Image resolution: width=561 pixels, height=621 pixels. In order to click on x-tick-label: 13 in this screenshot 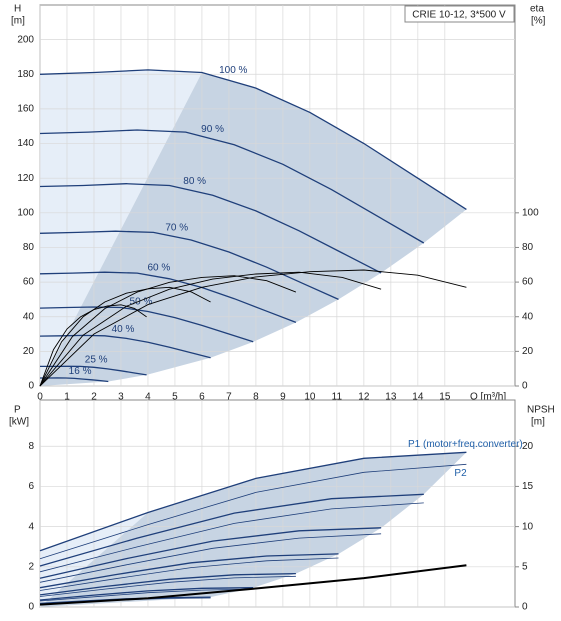, I will do `click(391, 397)`.